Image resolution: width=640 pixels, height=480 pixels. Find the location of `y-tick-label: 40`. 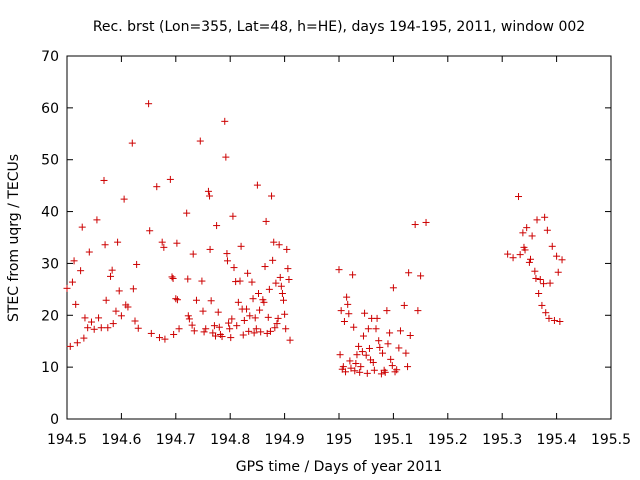

y-tick-label: 40 is located at coordinates (50, 213).